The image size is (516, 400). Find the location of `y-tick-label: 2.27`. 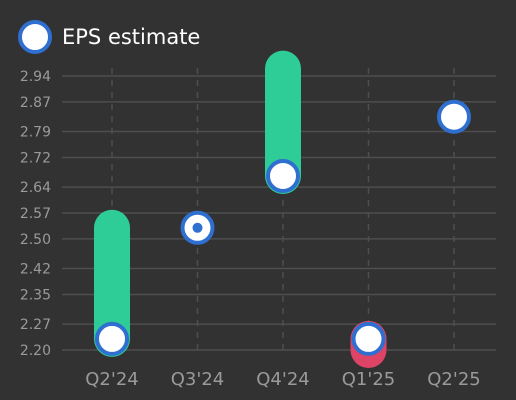

y-tick-label: 2.27 is located at coordinates (35, 325).